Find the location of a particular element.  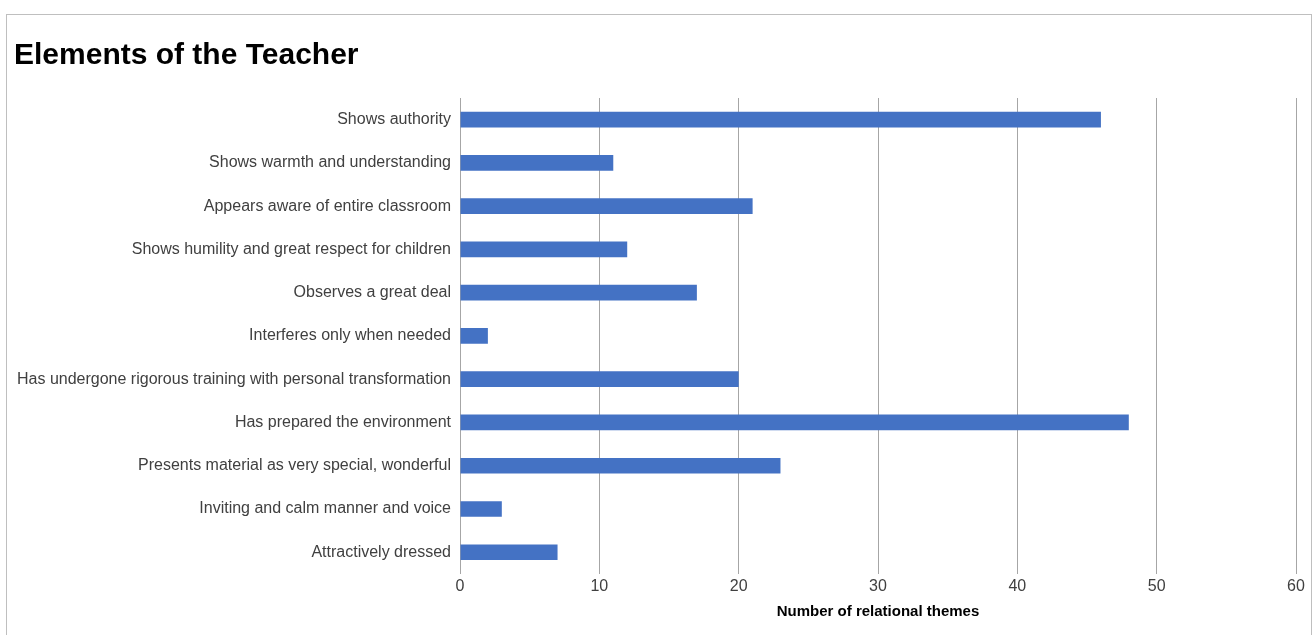

x-tick-label: 60 is located at coordinates (1296, 585).